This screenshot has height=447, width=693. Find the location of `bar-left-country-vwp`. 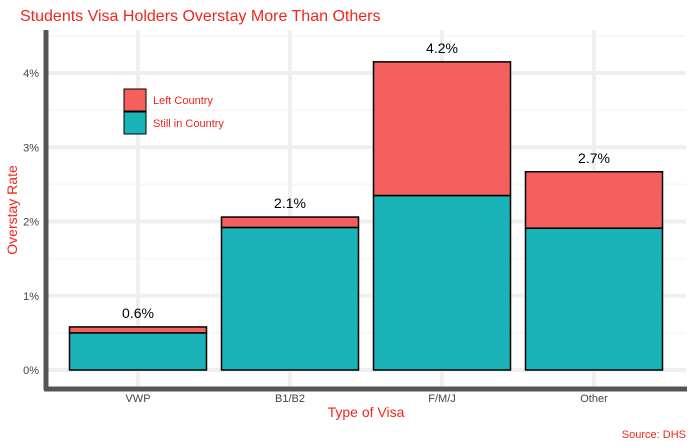

bar-left-country-vwp is located at coordinates (138, 330).